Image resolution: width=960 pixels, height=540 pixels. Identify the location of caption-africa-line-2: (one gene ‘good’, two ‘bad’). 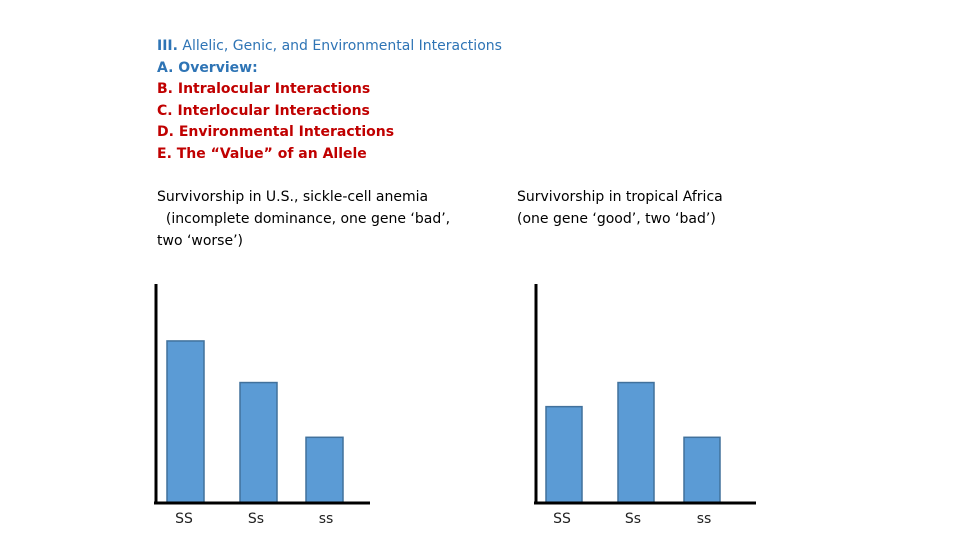
(616, 219).